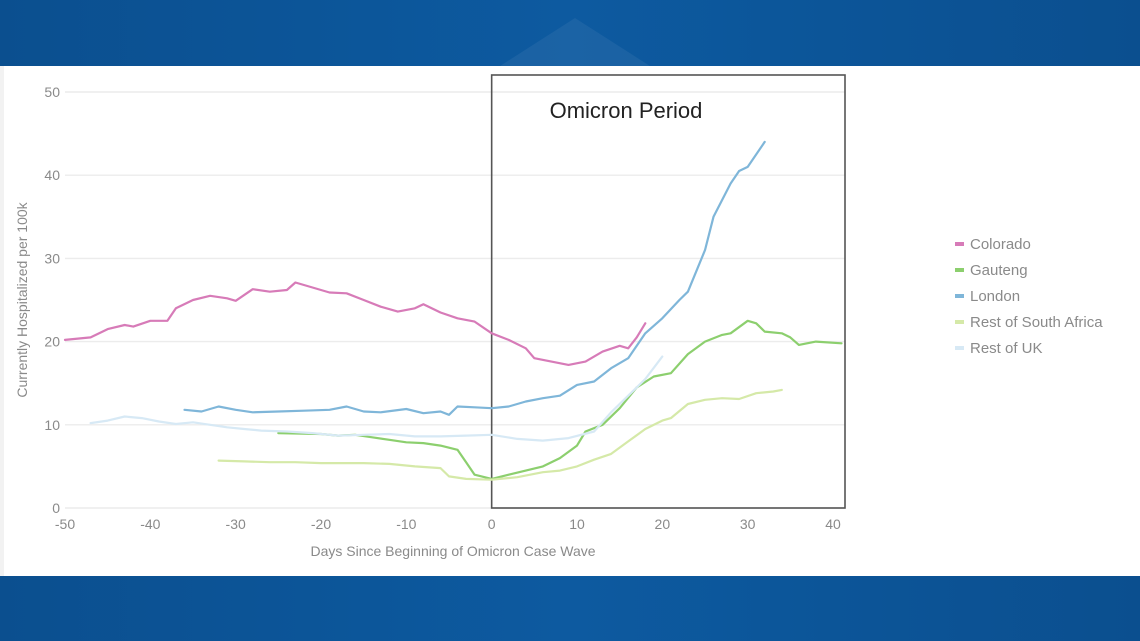 This screenshot has height=641, width=1140. Describe the element at coordinates (52, 300) in the screenshot. I see `y-tick-labels: 0 10 20 30 40 50` at that location.